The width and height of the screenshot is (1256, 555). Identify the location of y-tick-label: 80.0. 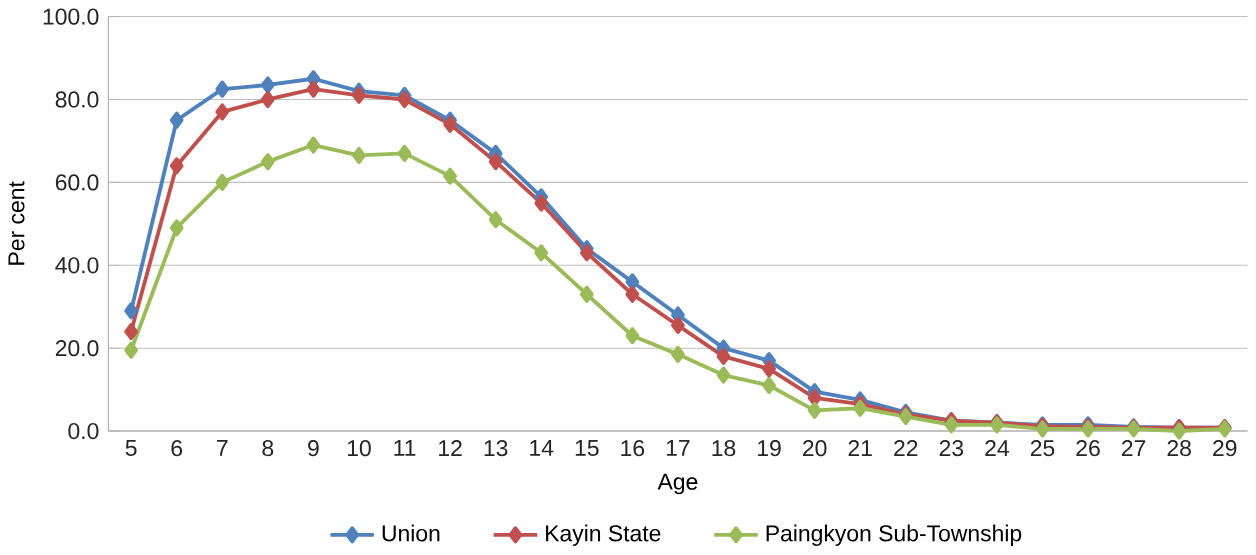
(77, 99).